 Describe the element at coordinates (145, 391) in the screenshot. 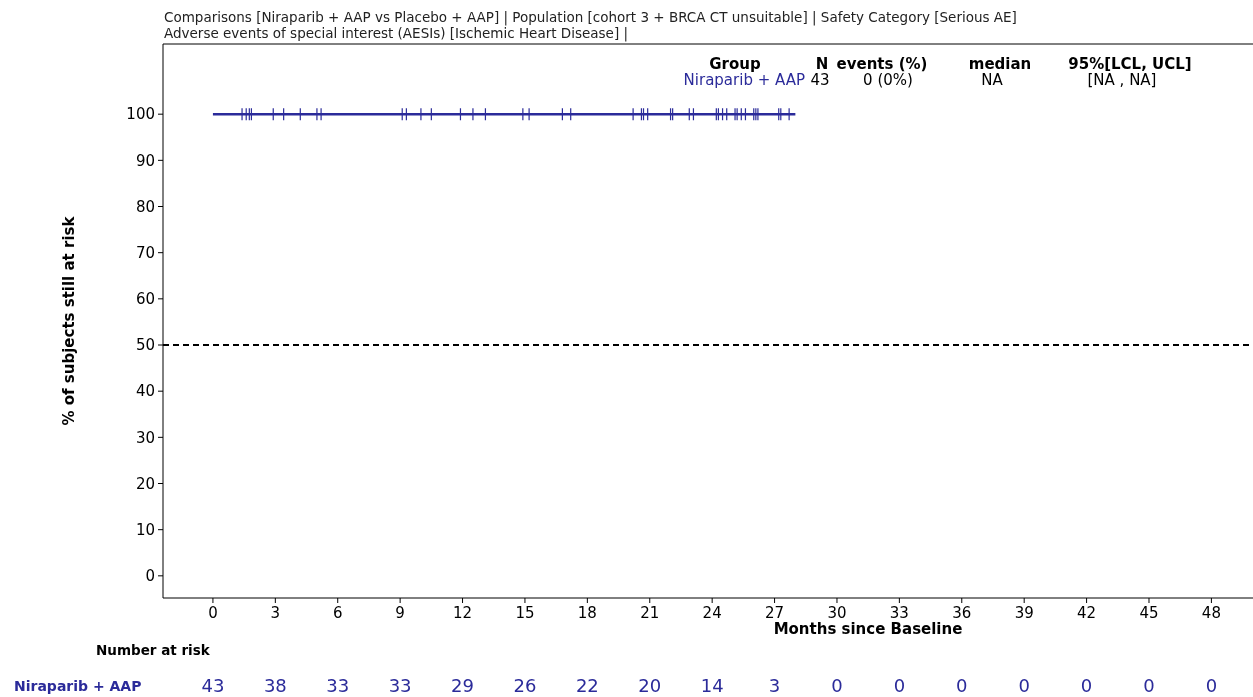

I see `y-tick-label: 40` at that location.